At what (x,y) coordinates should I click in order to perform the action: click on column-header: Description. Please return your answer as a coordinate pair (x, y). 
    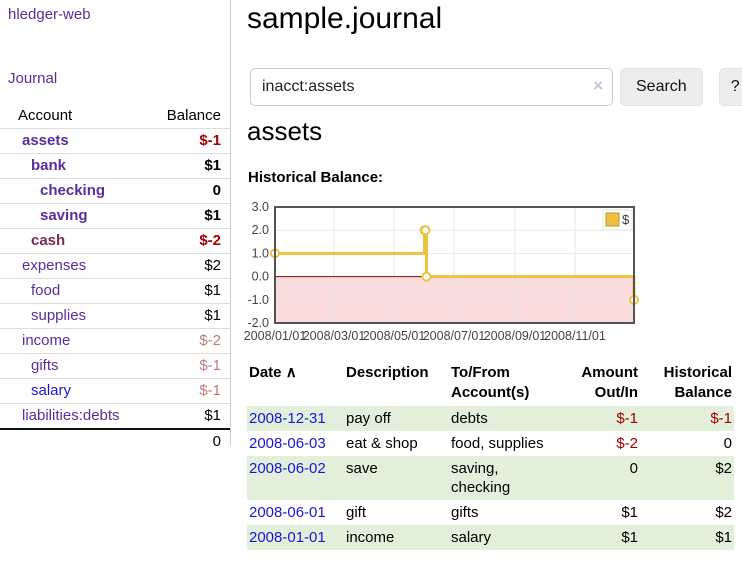
    Looking at the image, I should click on (387, 372).